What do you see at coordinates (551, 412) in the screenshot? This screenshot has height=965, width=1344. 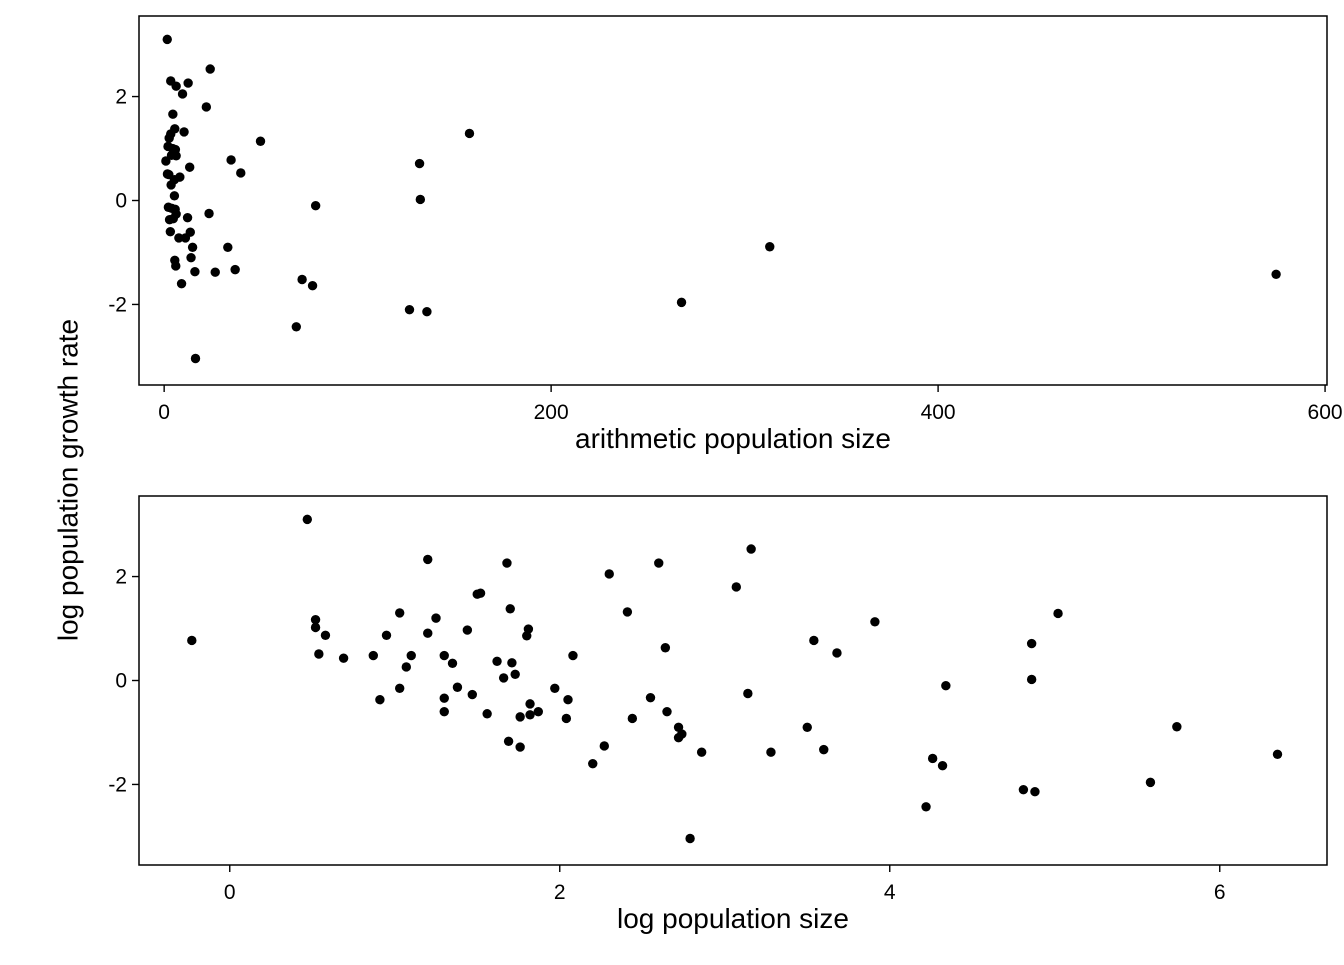 I see `x-axis-tick-label: 200` at bounding box center [551, 412].